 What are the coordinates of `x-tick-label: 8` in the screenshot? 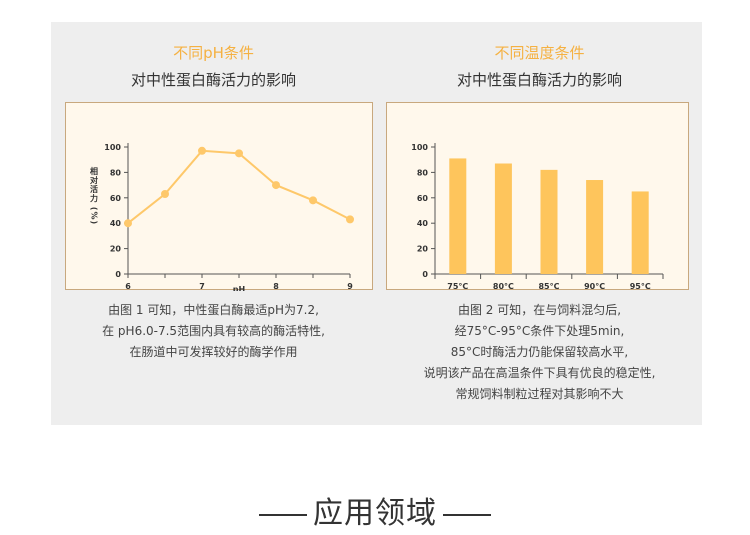 It's located at (276, 286).